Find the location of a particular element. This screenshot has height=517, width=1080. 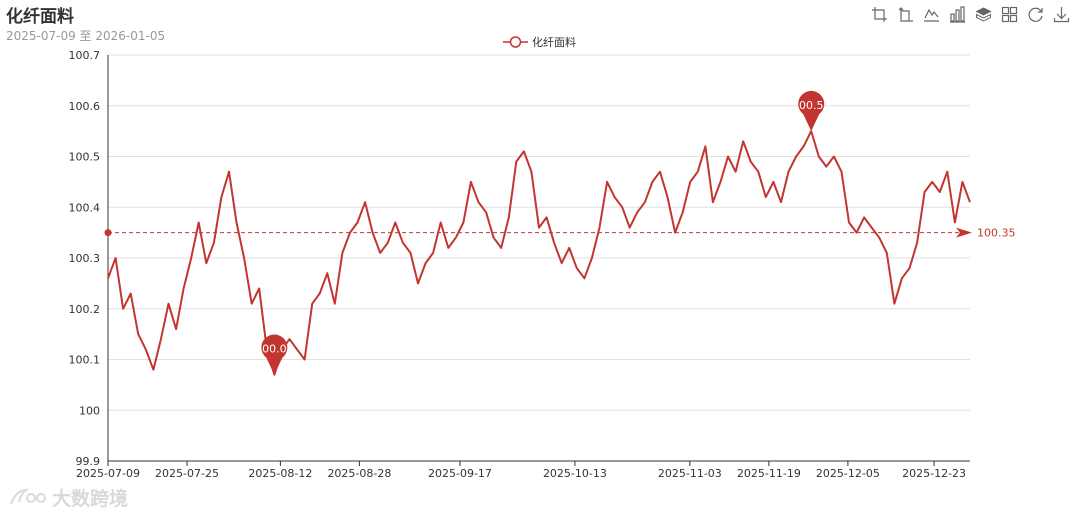

x-tick-label: 2025-12-23 is located at coordinates (934, 473).